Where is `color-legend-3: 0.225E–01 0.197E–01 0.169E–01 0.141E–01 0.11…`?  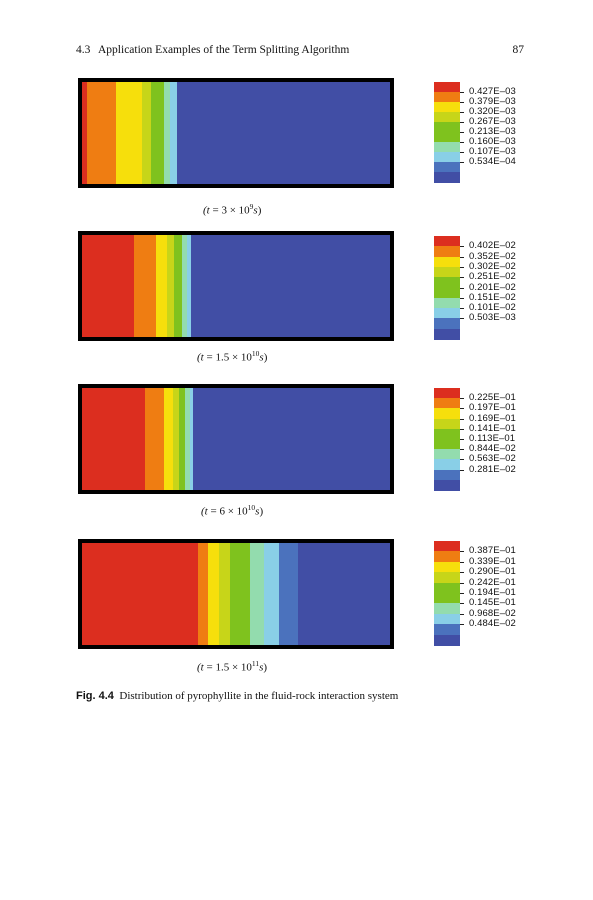 color-legend-3: 0.225E–01 0.197E–01 0.169E–01 0.141E–01 0.11… is located at coordinates (513, 439).